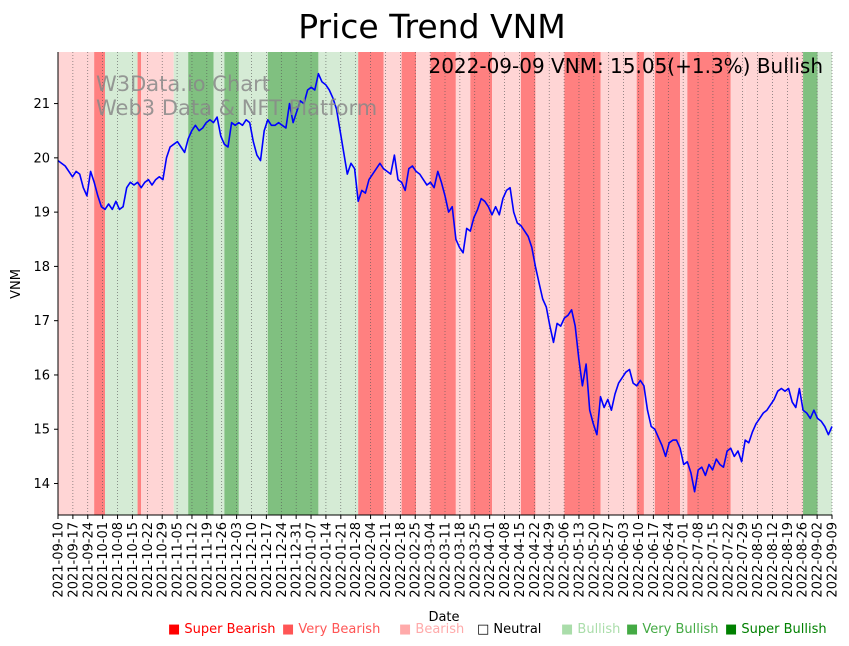 The image size is (849, 646). Describe the element at coordinates (773, 560) in the screenshot. I see `x-tick-label: 2022-08-12` at that location.